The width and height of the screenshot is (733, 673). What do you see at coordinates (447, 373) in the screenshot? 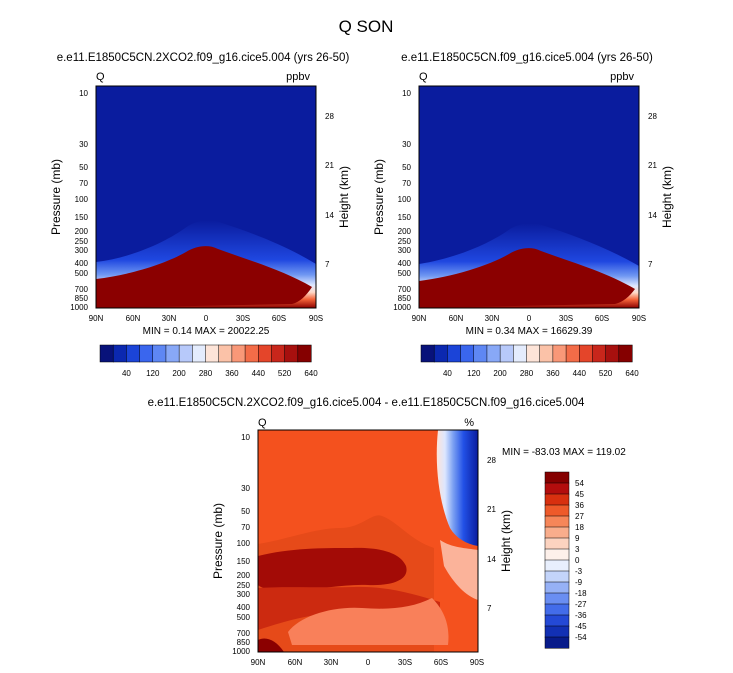
I see `colorbar-label: 40` at bounding box center [447, 373].